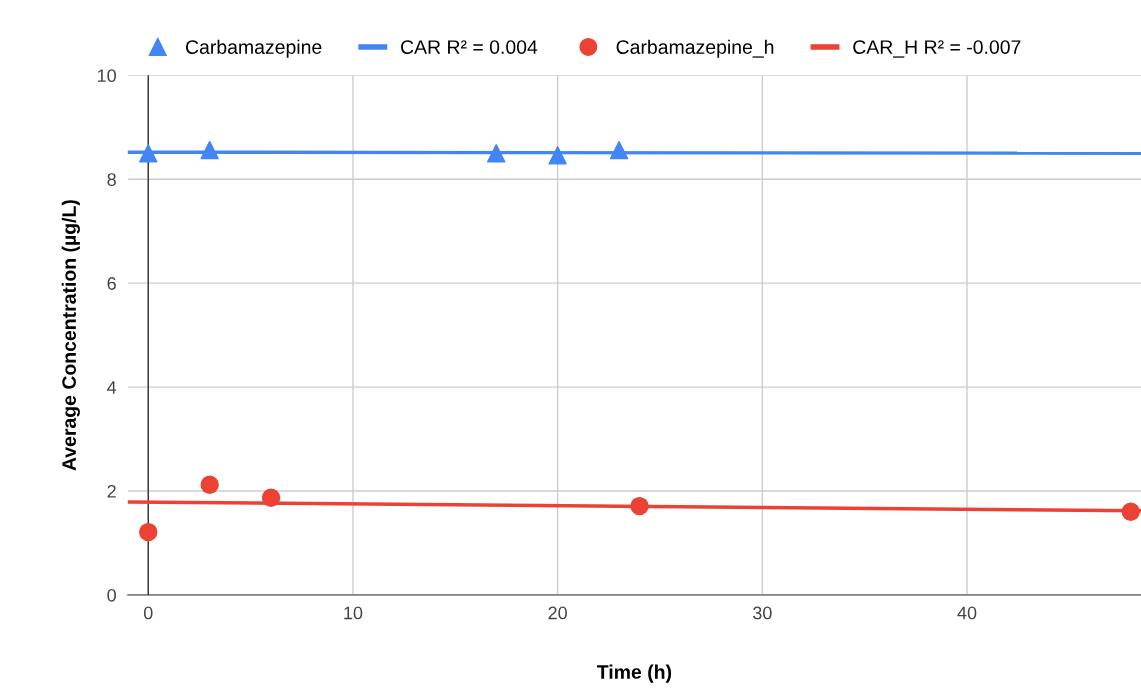  I want to click on y-tick-label: 2, so click(111, 491).